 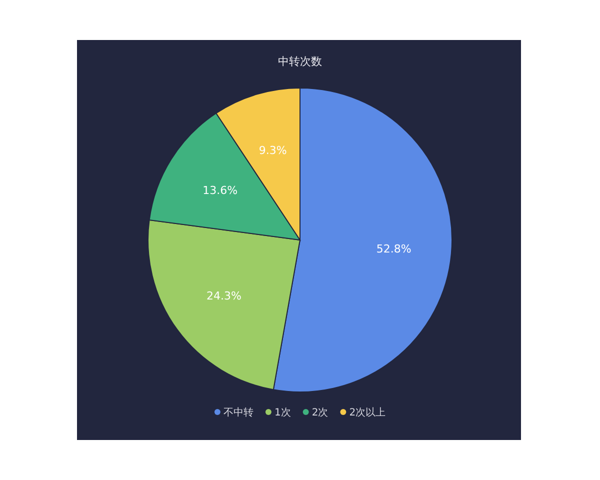 What do you see at coordinates (282, 413) in the screenshot?
I see `legend-label: 1次` at bounding box center [282, 413].